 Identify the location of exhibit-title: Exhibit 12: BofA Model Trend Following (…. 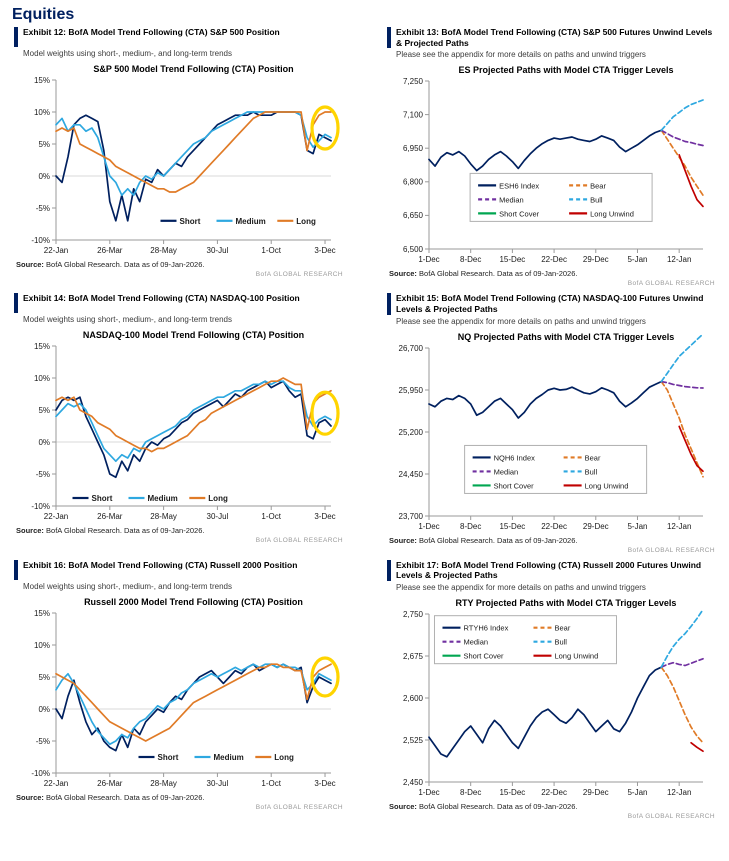
(151, 32).